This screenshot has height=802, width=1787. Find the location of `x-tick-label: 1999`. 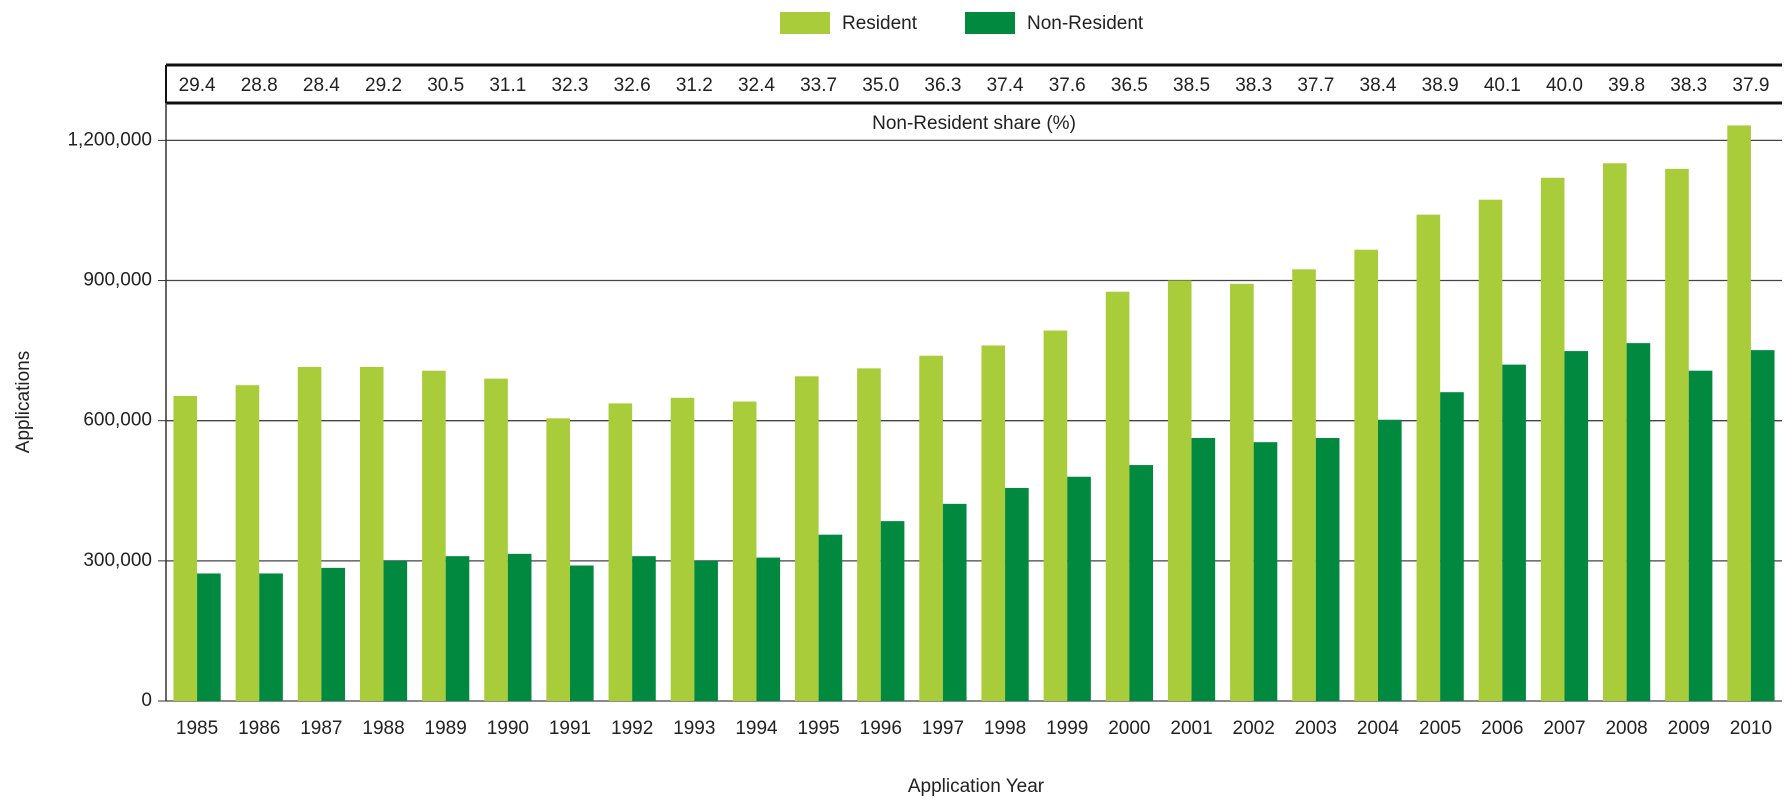

x-tick-label: 1999 is located at coordinates (1067, 728).